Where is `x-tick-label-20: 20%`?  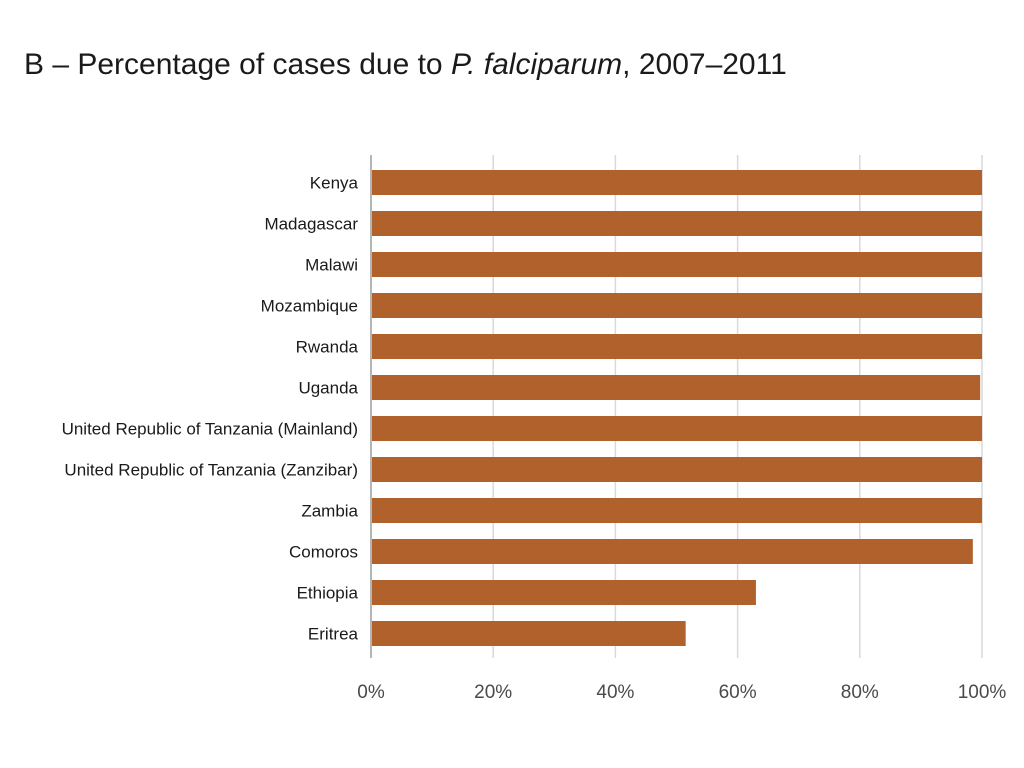
x-tick-label-20: 20% is located at coordinates (493, 692).